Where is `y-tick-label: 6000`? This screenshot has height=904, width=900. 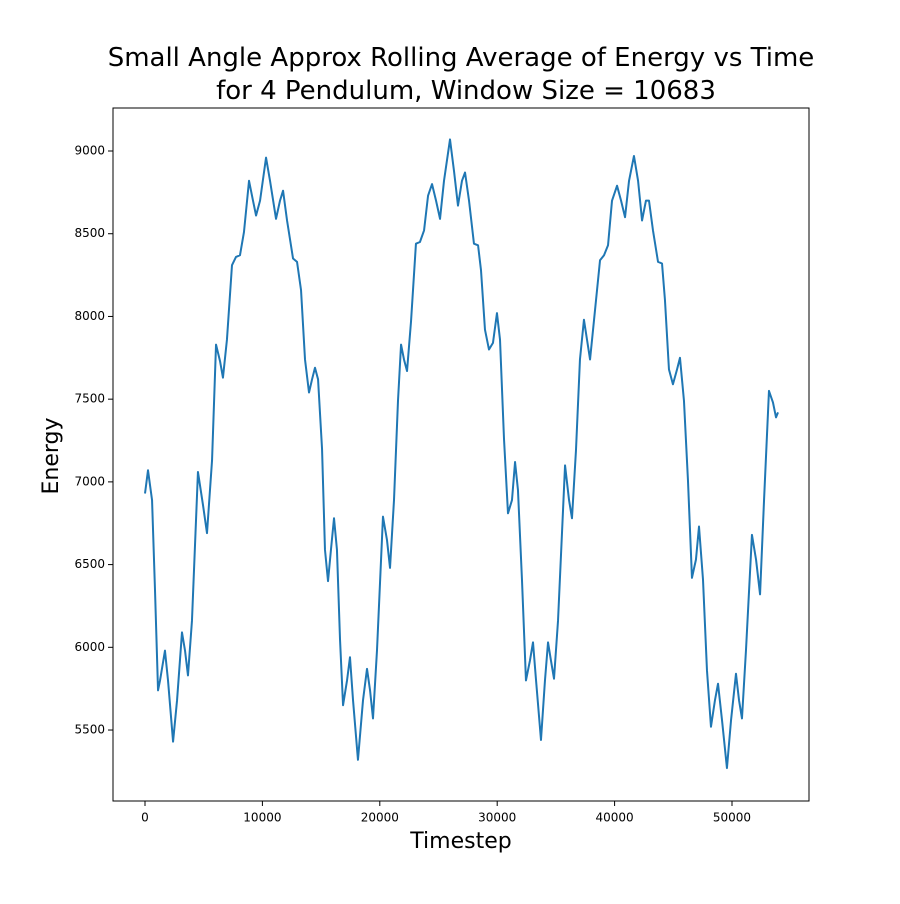
y-tick-label: 6000 is located at coordinates (89, 647).